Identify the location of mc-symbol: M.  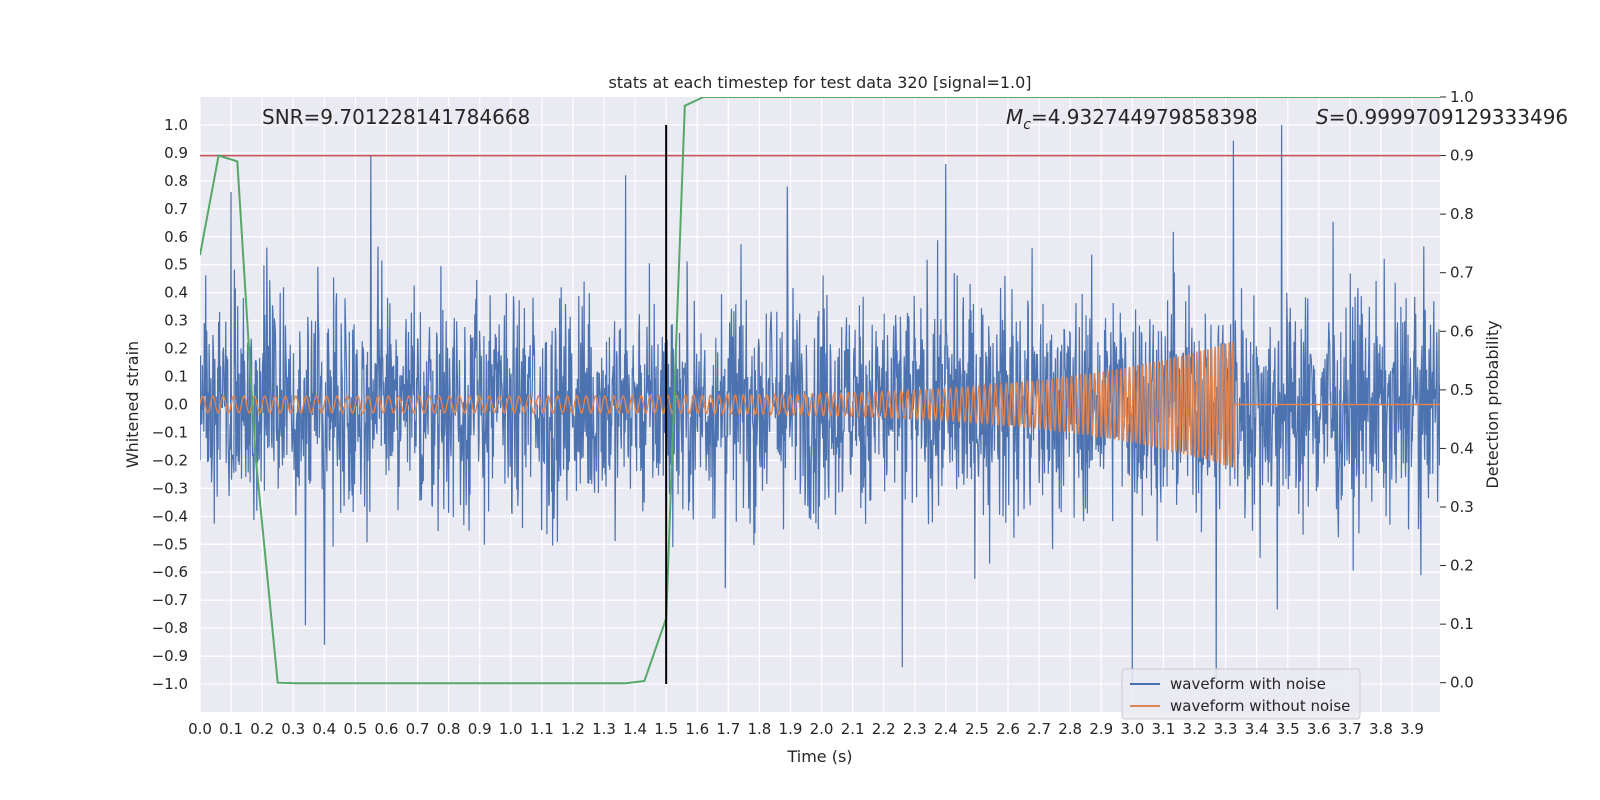
(1014, 117).